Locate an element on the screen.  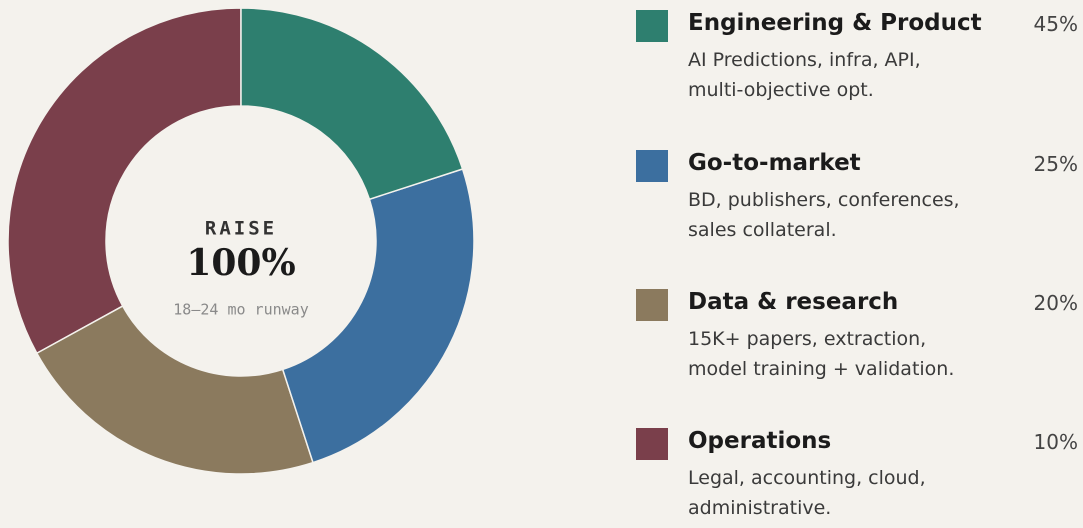
description-line: sales collateral. is located at coordinates (762, 230).